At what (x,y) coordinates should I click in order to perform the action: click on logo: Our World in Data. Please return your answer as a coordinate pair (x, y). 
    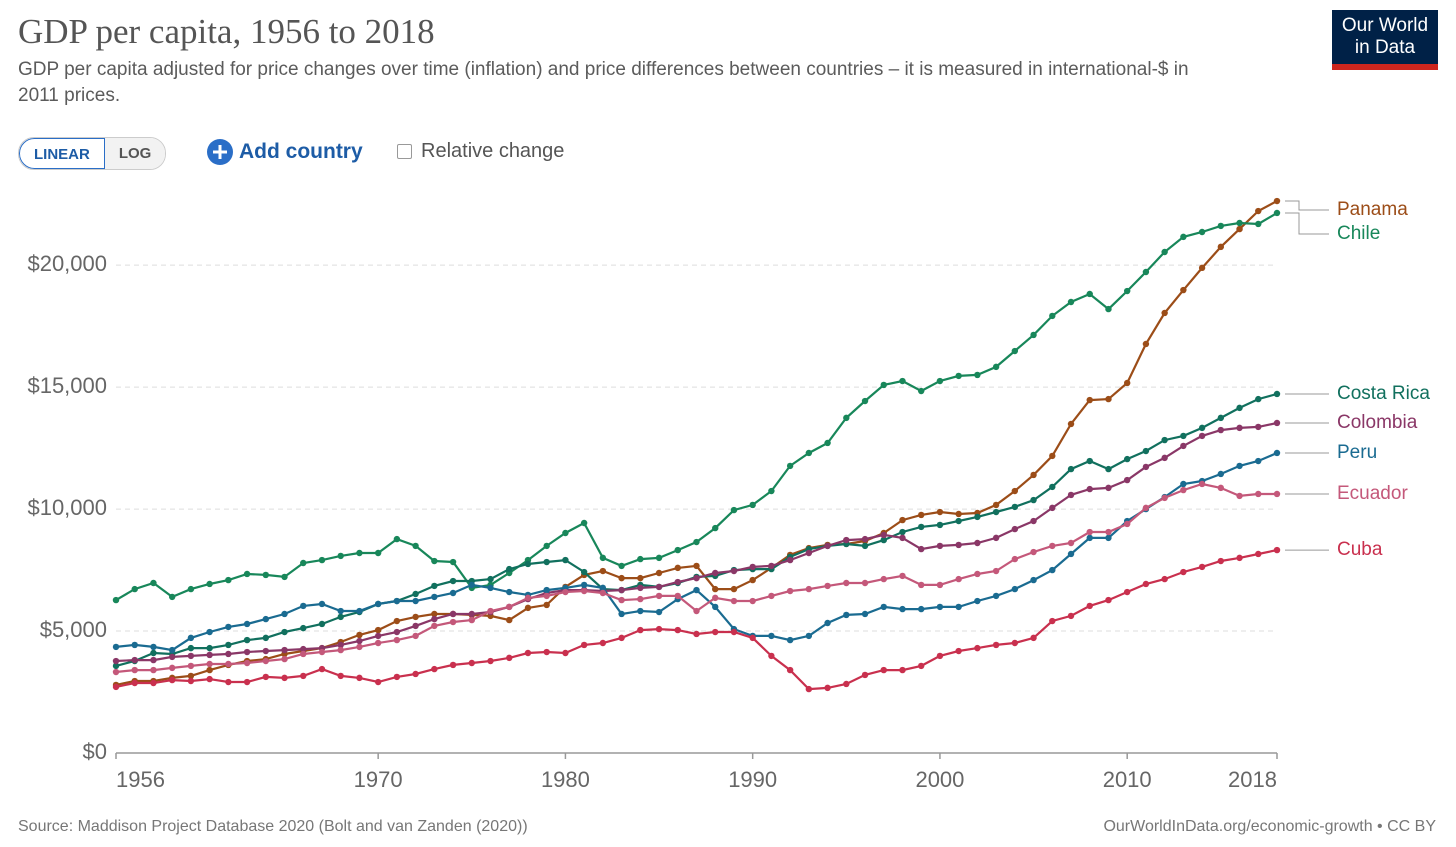
    Looking at the image, I should click on (1385, 40).